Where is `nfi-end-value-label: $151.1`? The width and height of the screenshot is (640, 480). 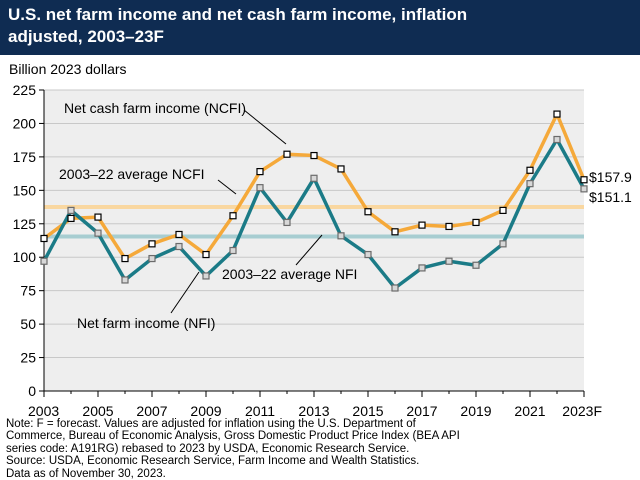
nfi-end-value-label: $151.1 is located at coordinates (610, 197).